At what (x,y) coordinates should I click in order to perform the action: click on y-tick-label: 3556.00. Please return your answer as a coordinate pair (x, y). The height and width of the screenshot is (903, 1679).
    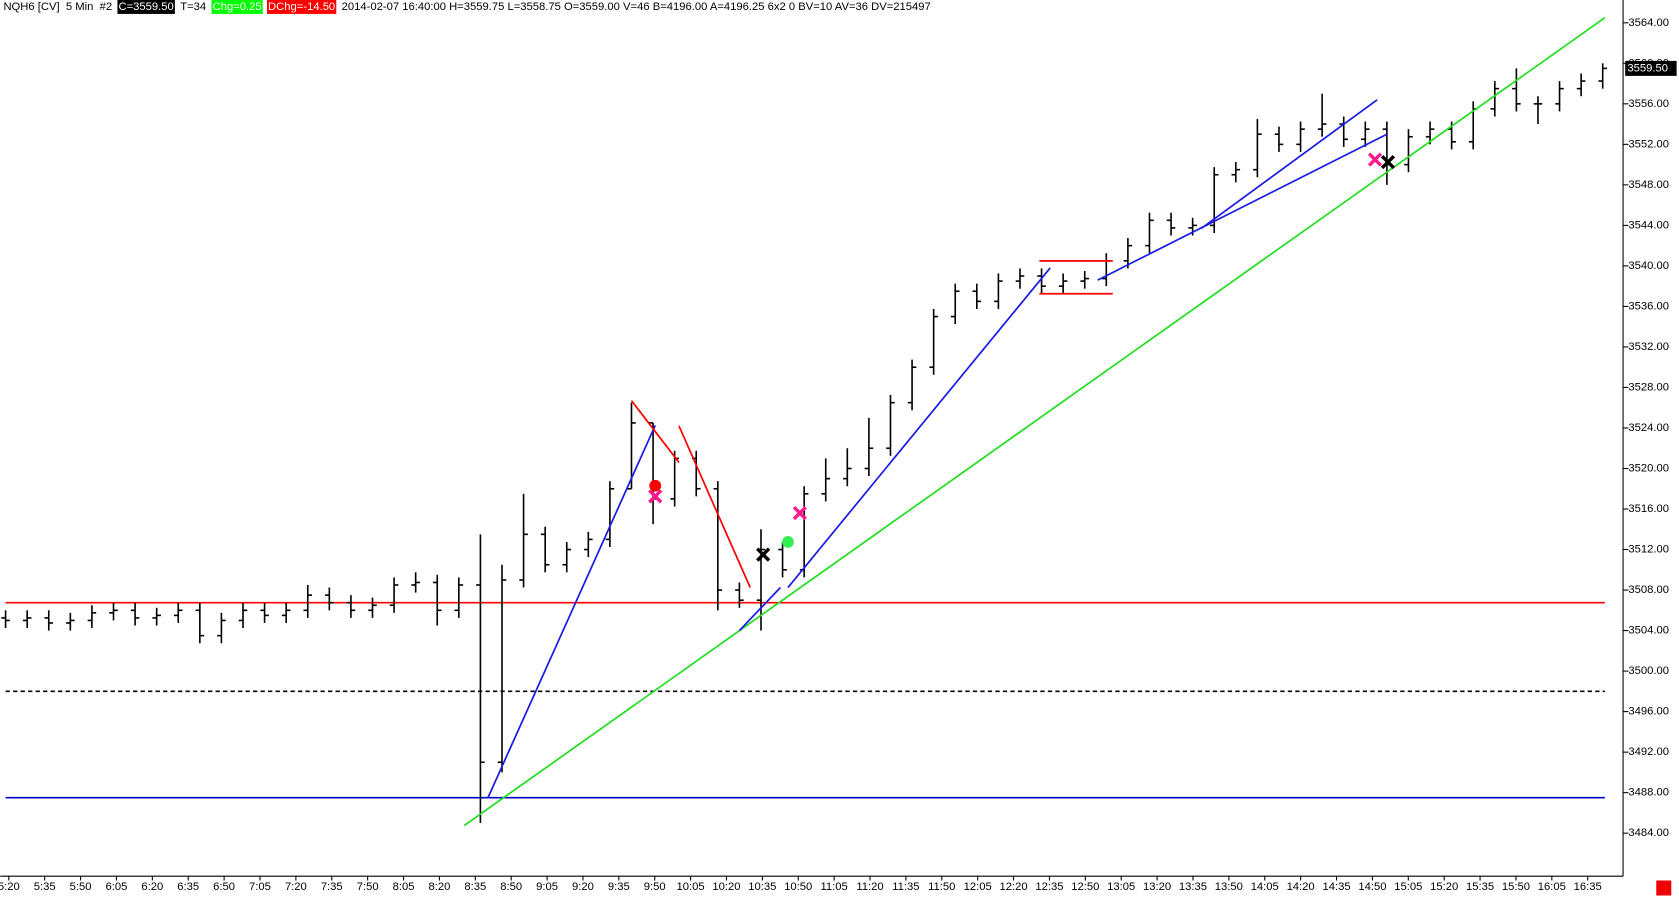
    Looking at the image, I should click on (1648, 104).